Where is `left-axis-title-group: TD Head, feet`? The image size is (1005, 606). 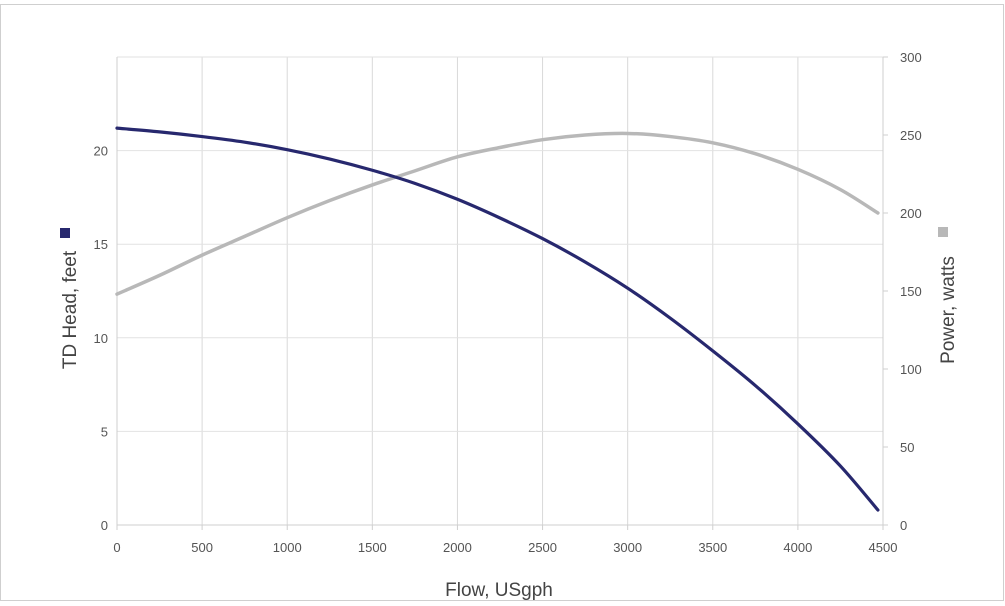
left-axis-title-group: TD Head, feet is located at coordinates (70, 298).